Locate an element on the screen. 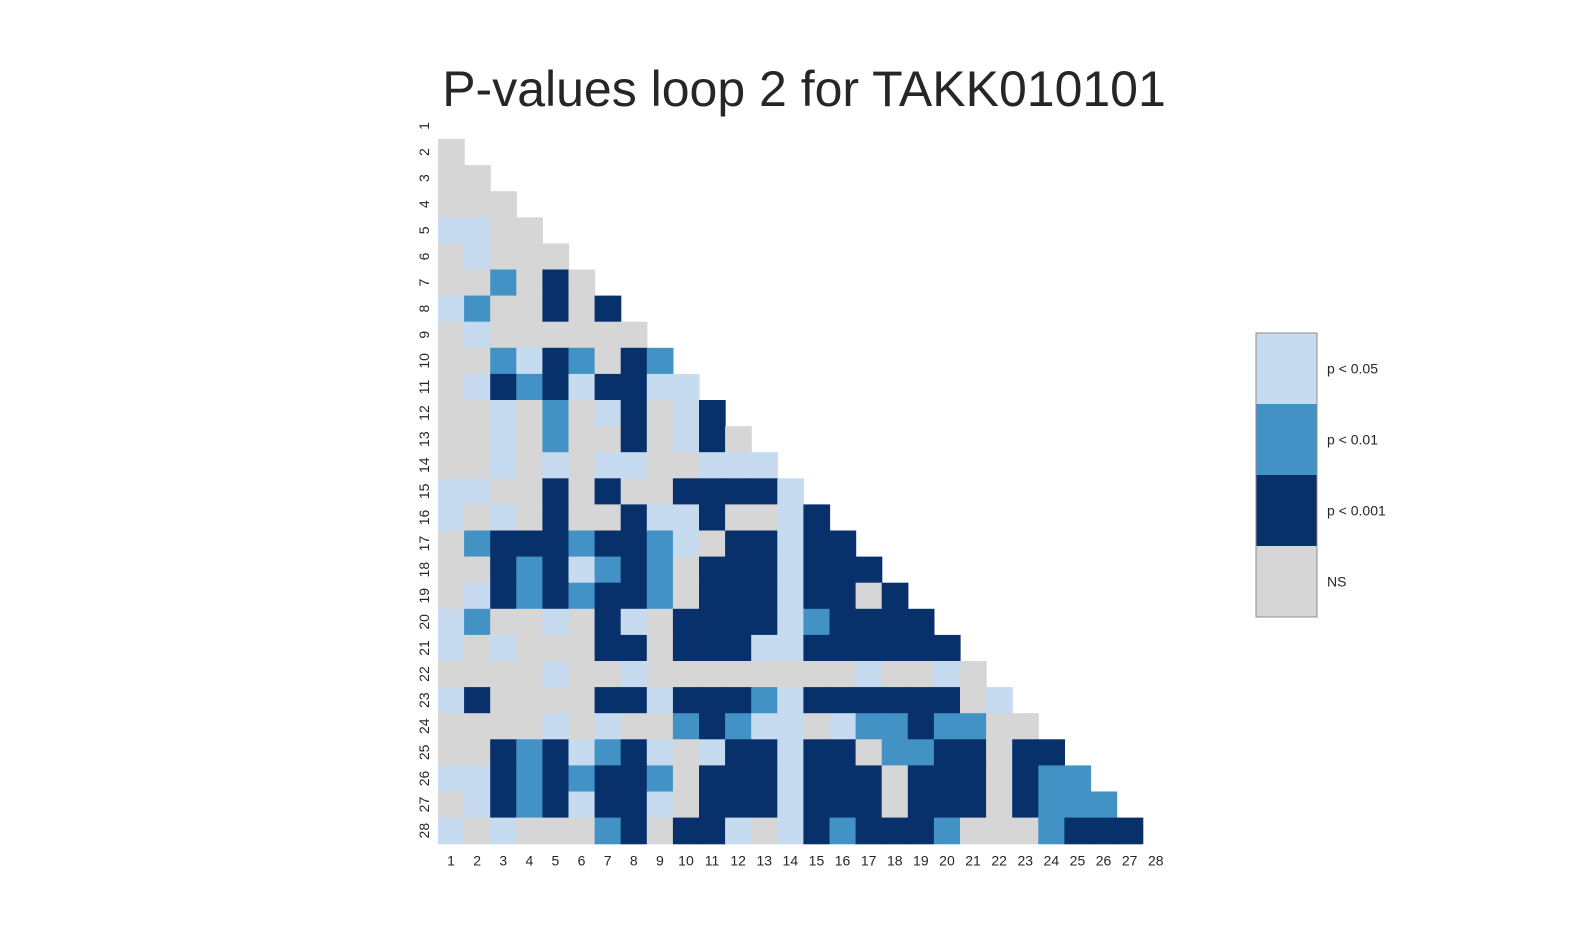  x-tick-label: 4 is located at coordinates (529, 861).